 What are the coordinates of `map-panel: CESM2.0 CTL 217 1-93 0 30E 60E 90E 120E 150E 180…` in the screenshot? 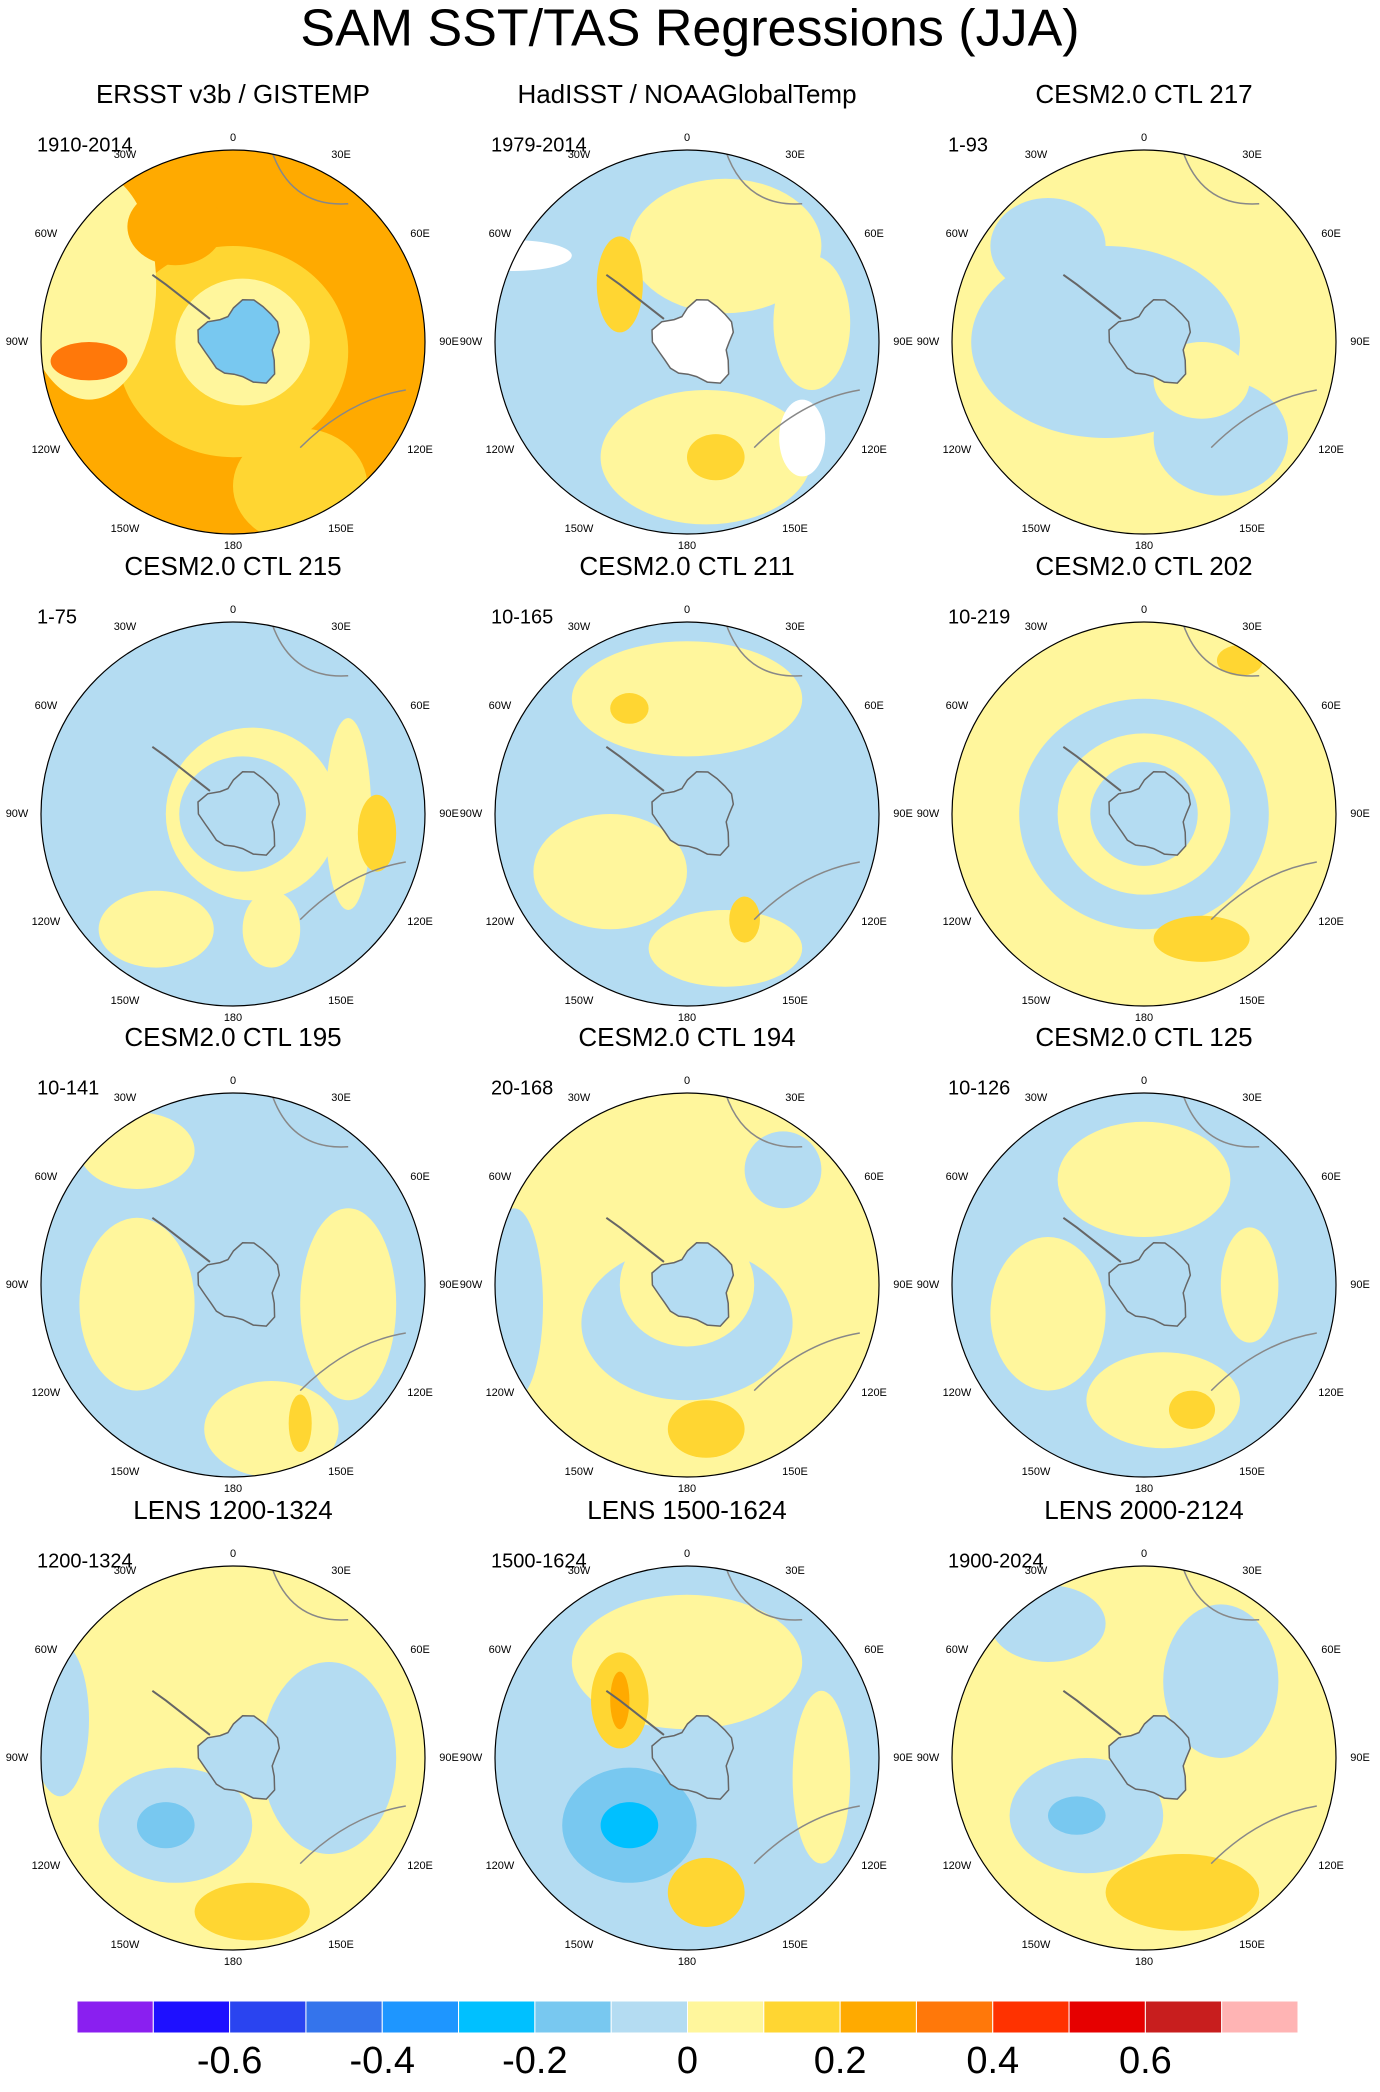 It's located at (1143, 315).